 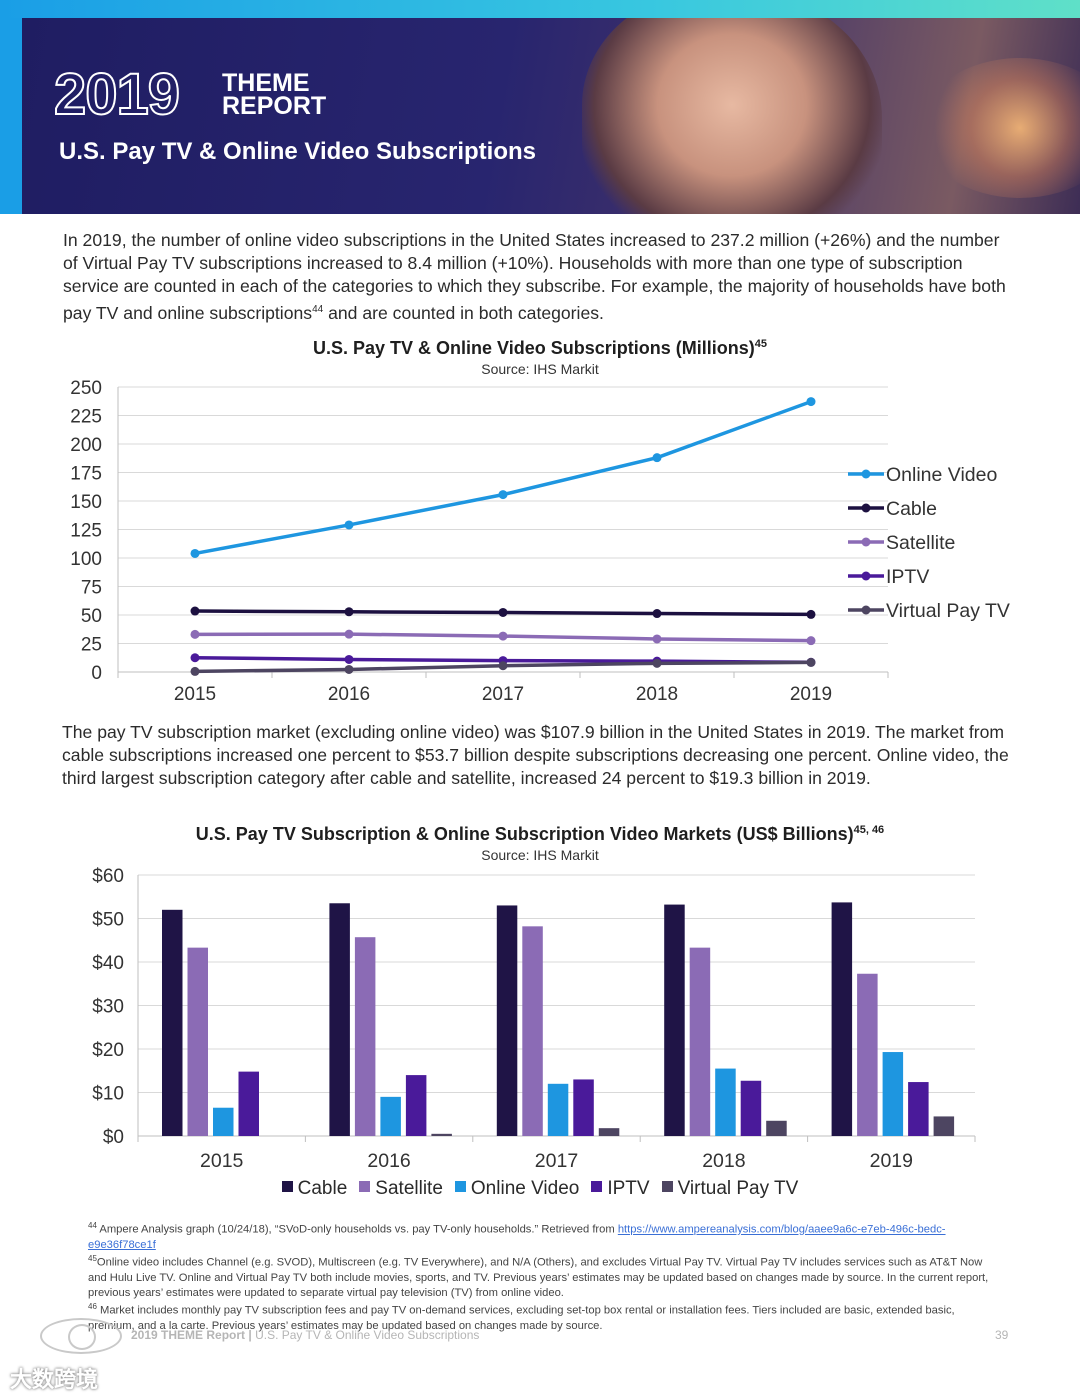 I want to click on bar-x-tick-label: 2016, so click(x=388, y=1161).